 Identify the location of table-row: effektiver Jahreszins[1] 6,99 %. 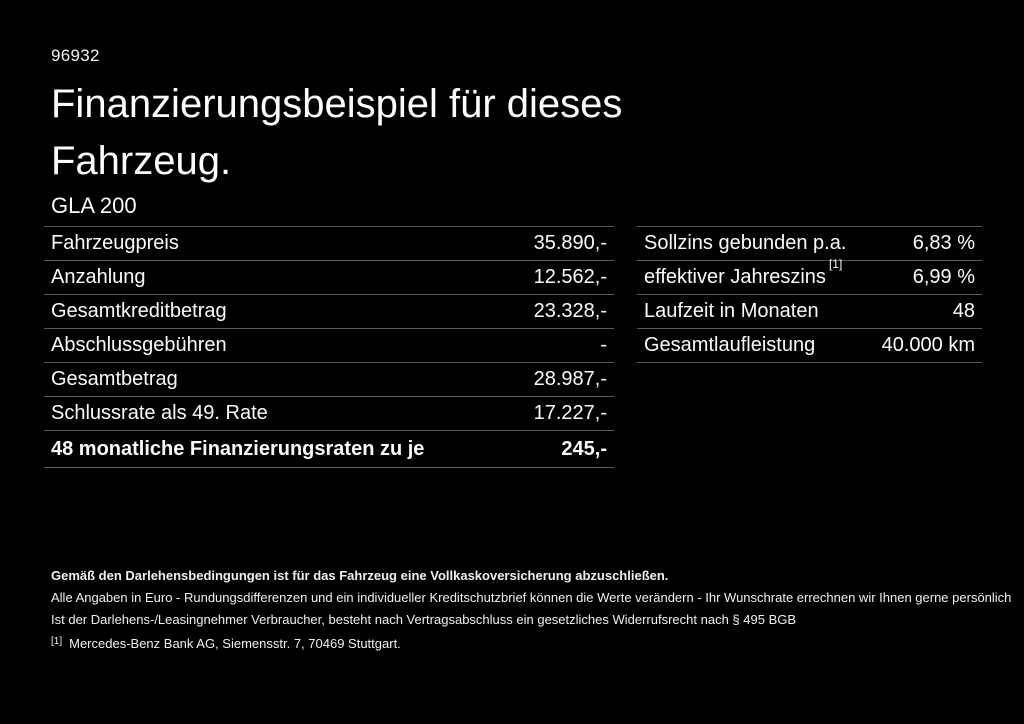
(809, 276).